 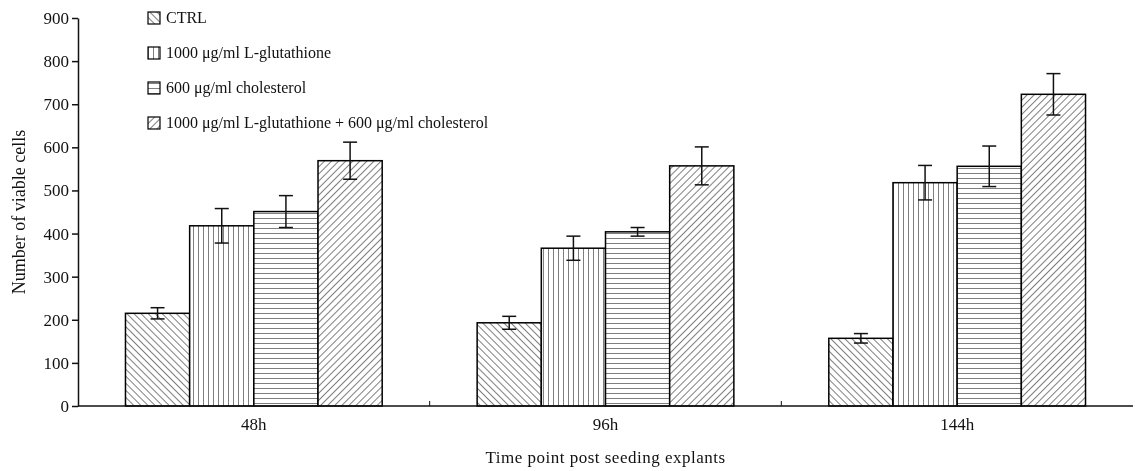 I want to click on y-tick-label: 300, so click(x=56, y=277).